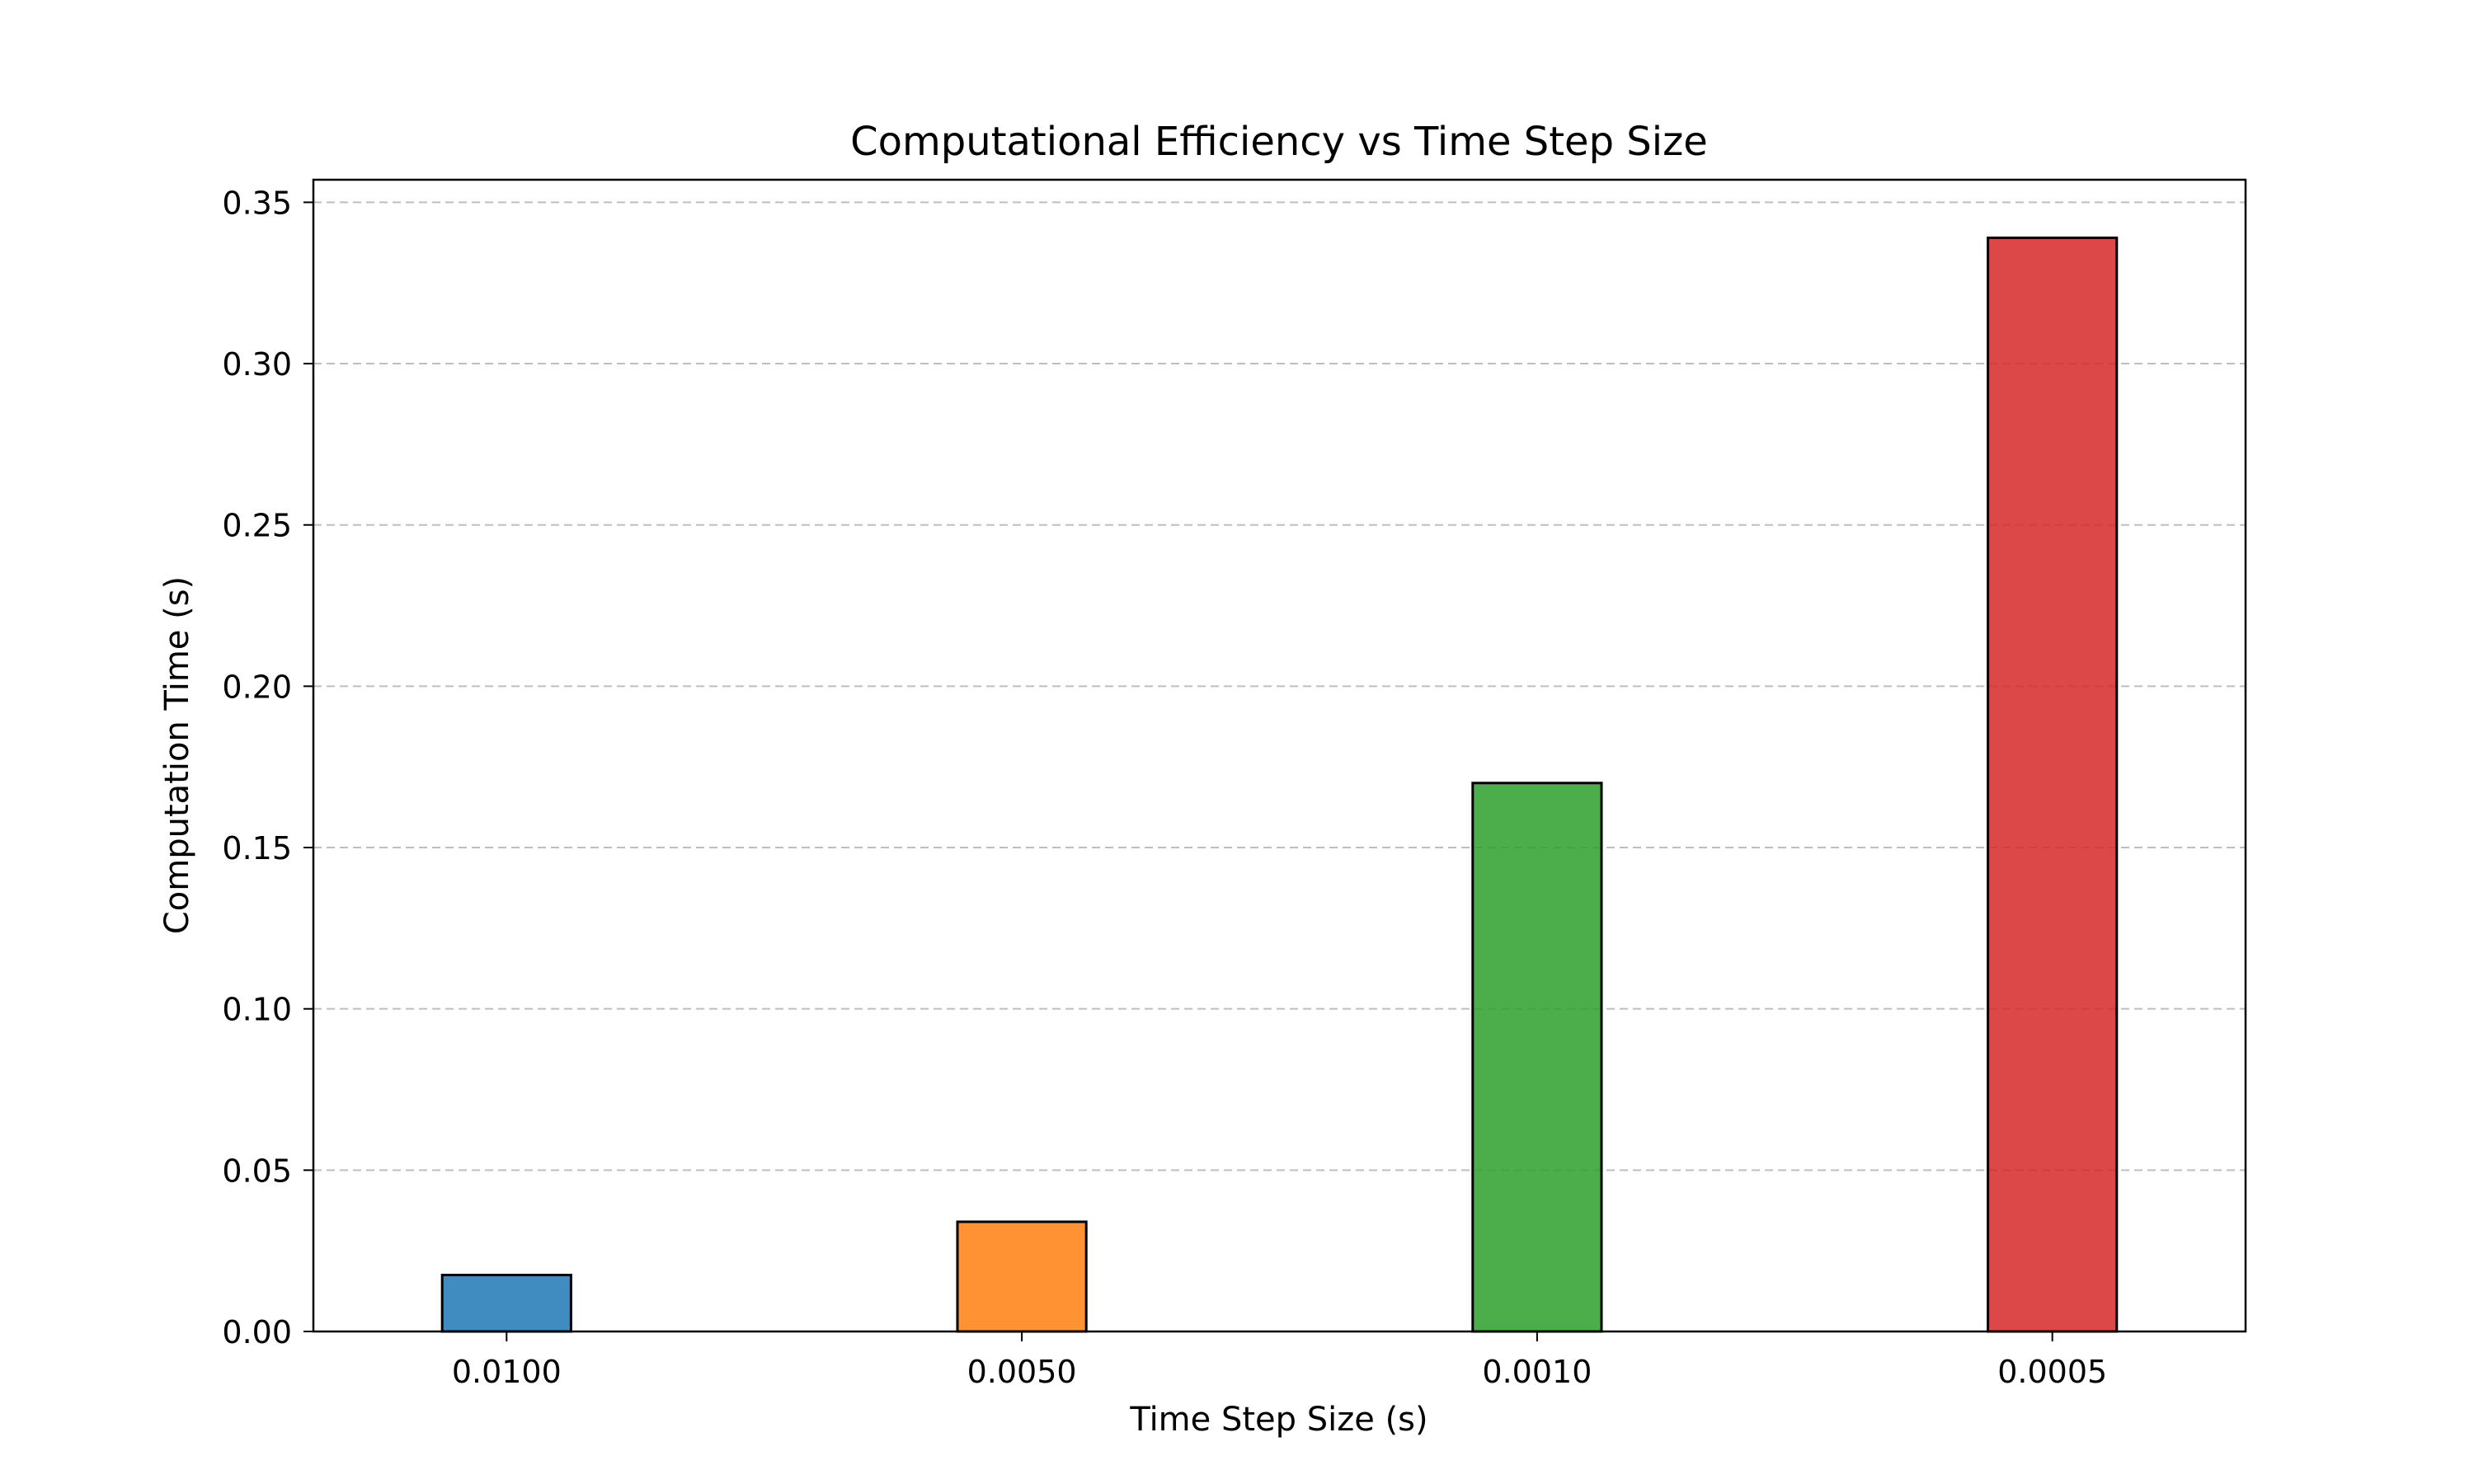 The width and height of the screenshot is (2474, 1484). Describe the element at coordinates (257, 364) in the screenshot. I see `y-tick-label: 0.30` at that location.